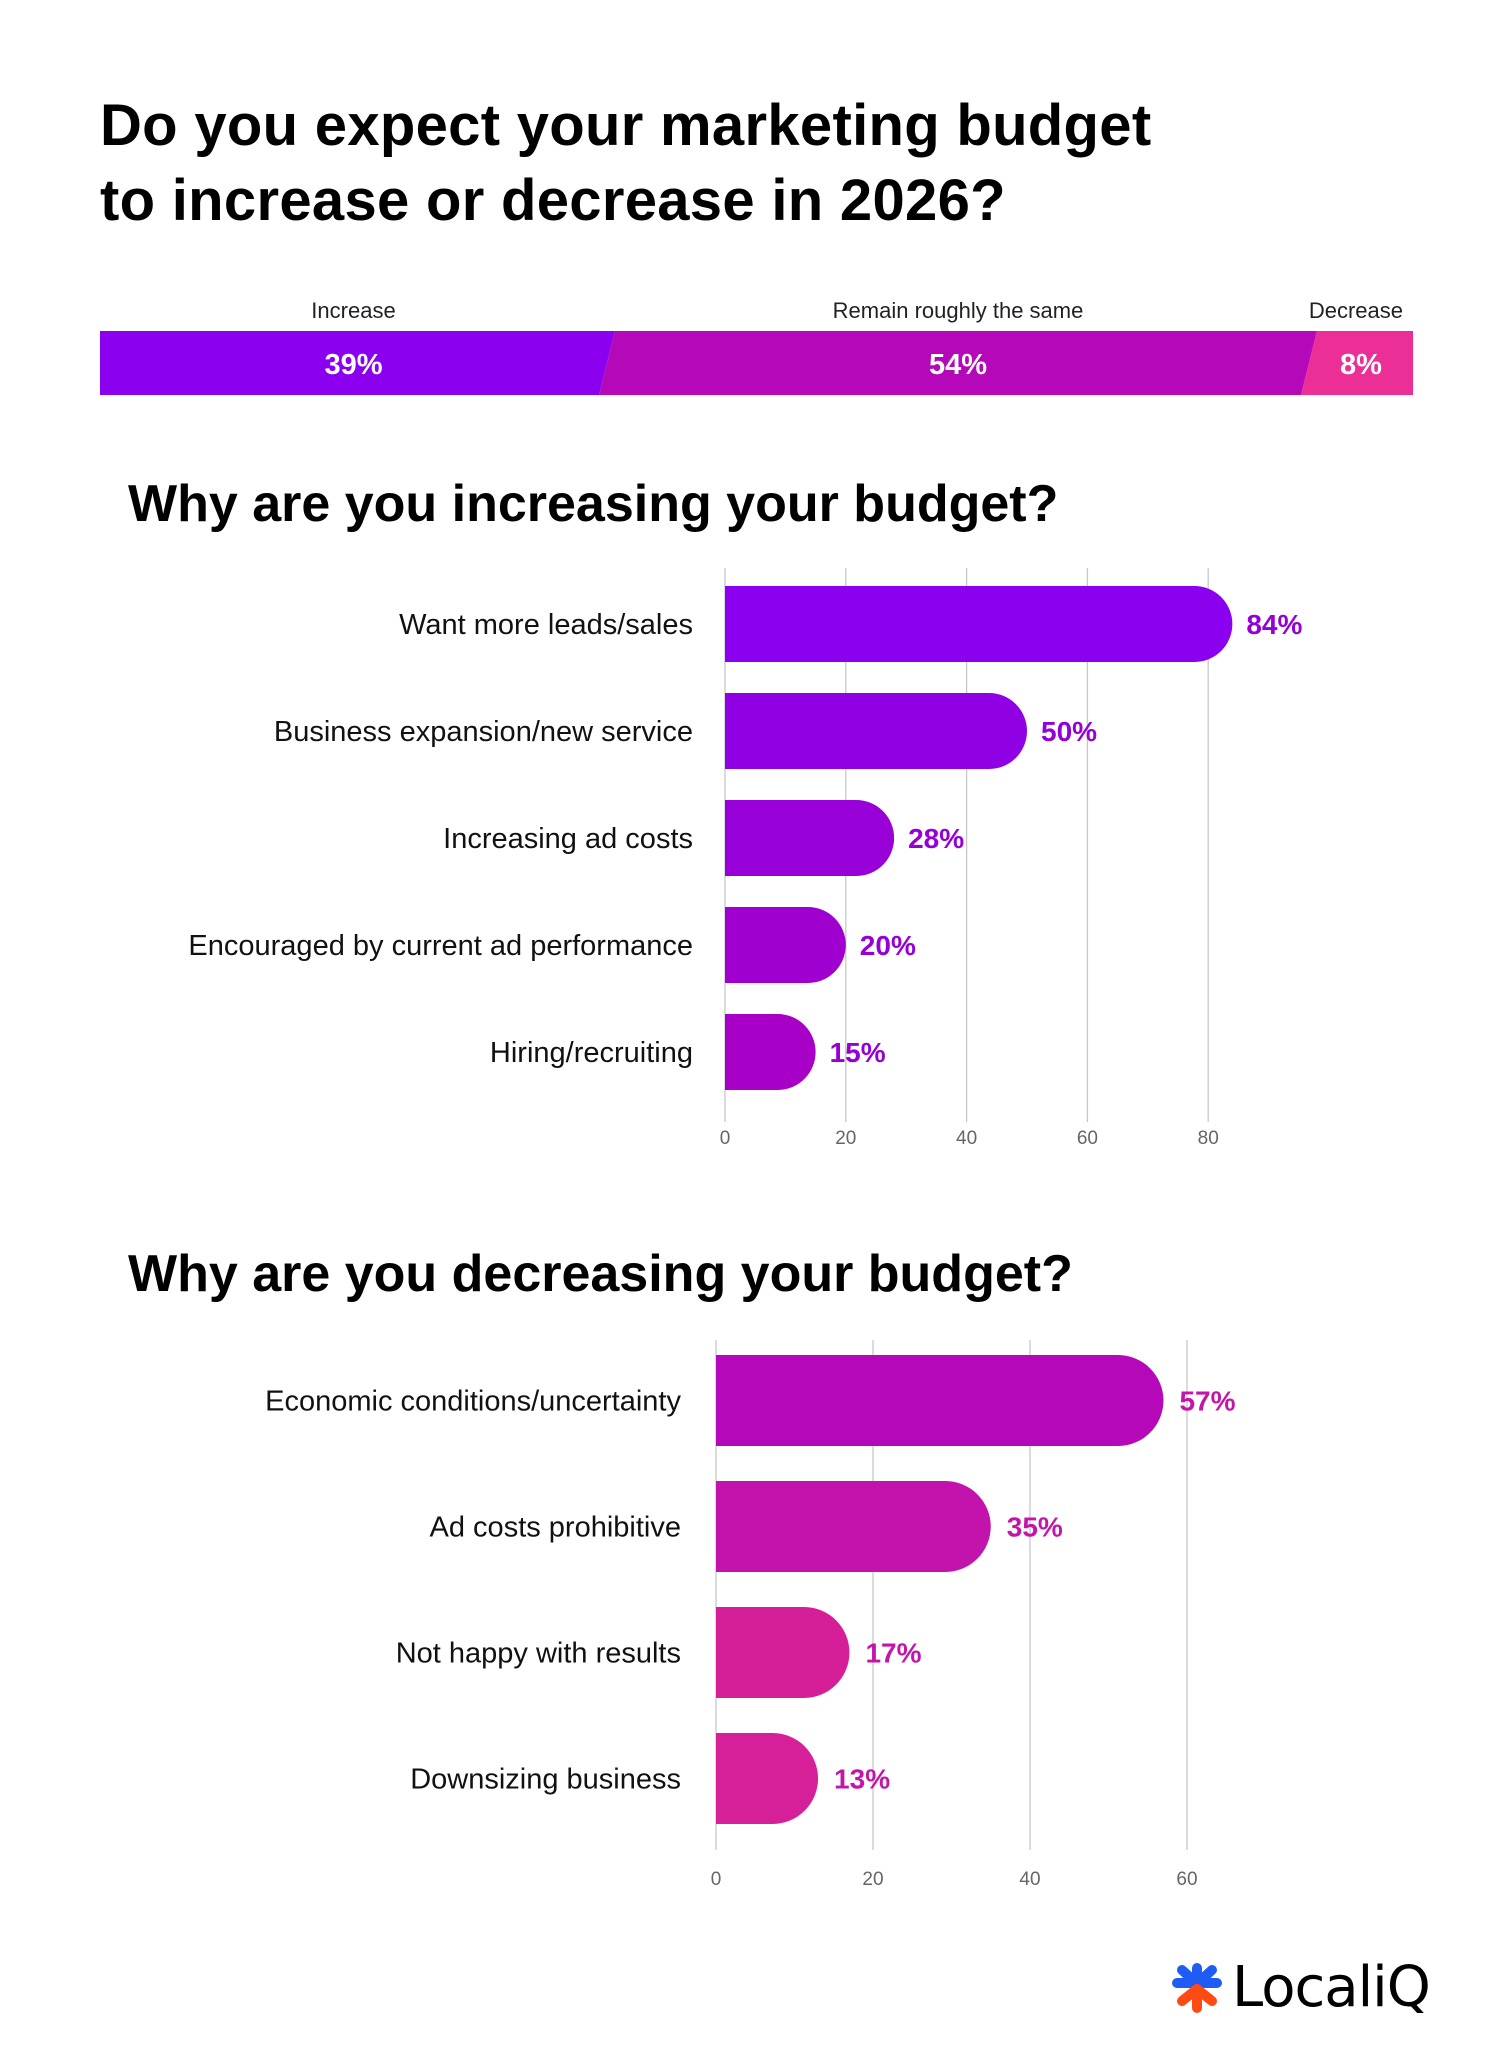 Image resolution: width=1500 pixels, height=2058 pixels. Describe the element at coordinates (1207, 1401) in the screenshot. I see `bar-value-label: 57%` at that location.